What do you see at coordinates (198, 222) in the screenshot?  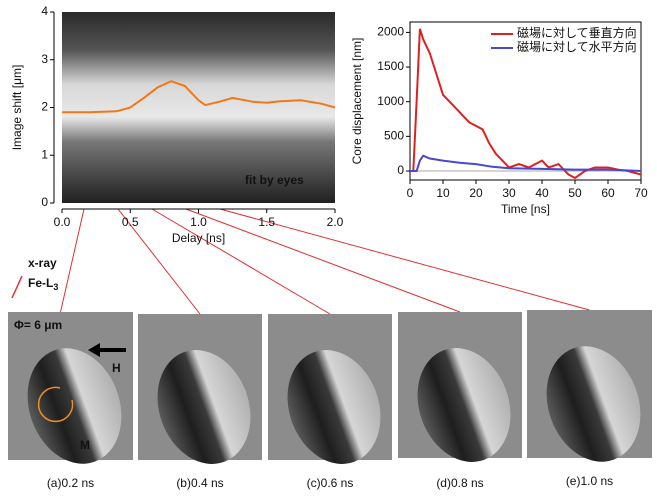 I see `x-tick-label: 1.0` at bounding box center [198, 222].